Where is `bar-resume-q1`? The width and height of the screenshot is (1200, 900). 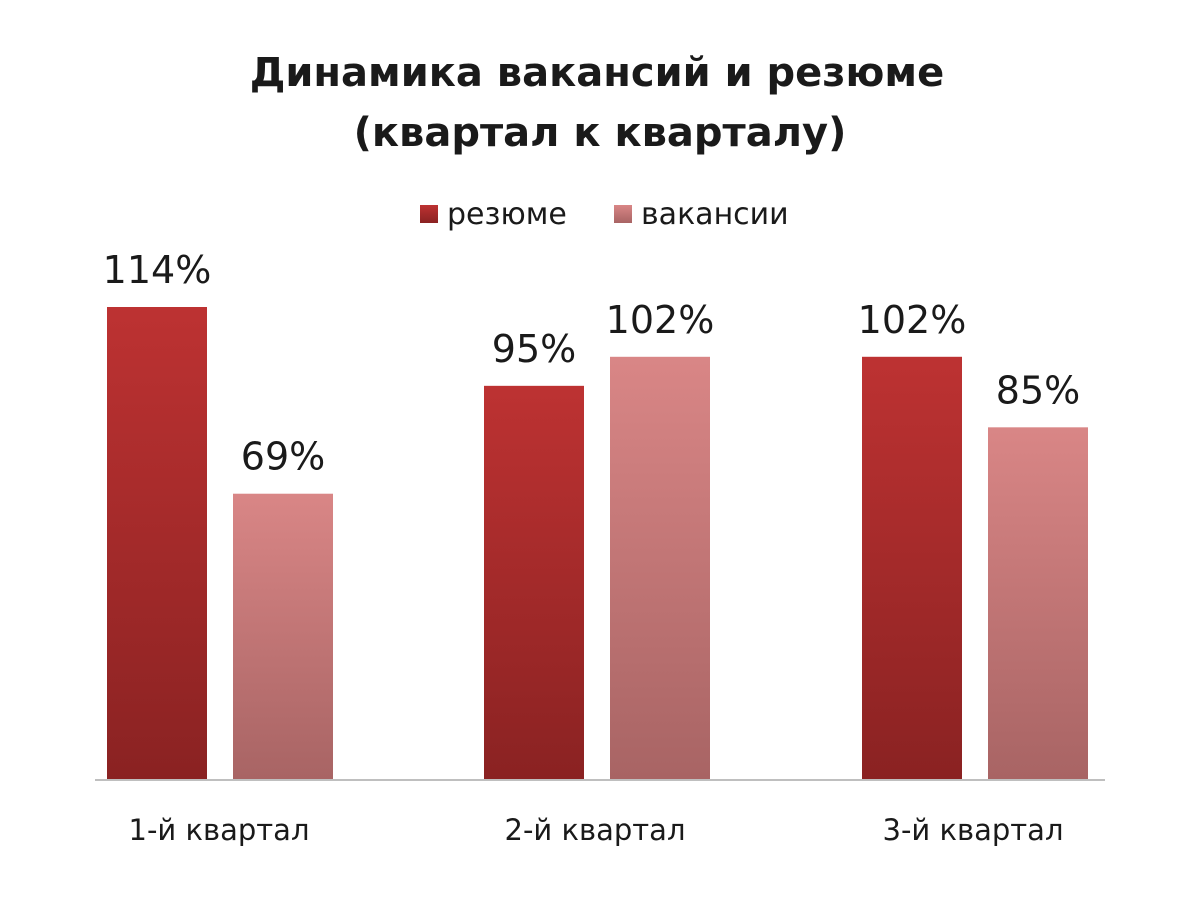 bar-resume-q1 is located at coordinates (157, 543).